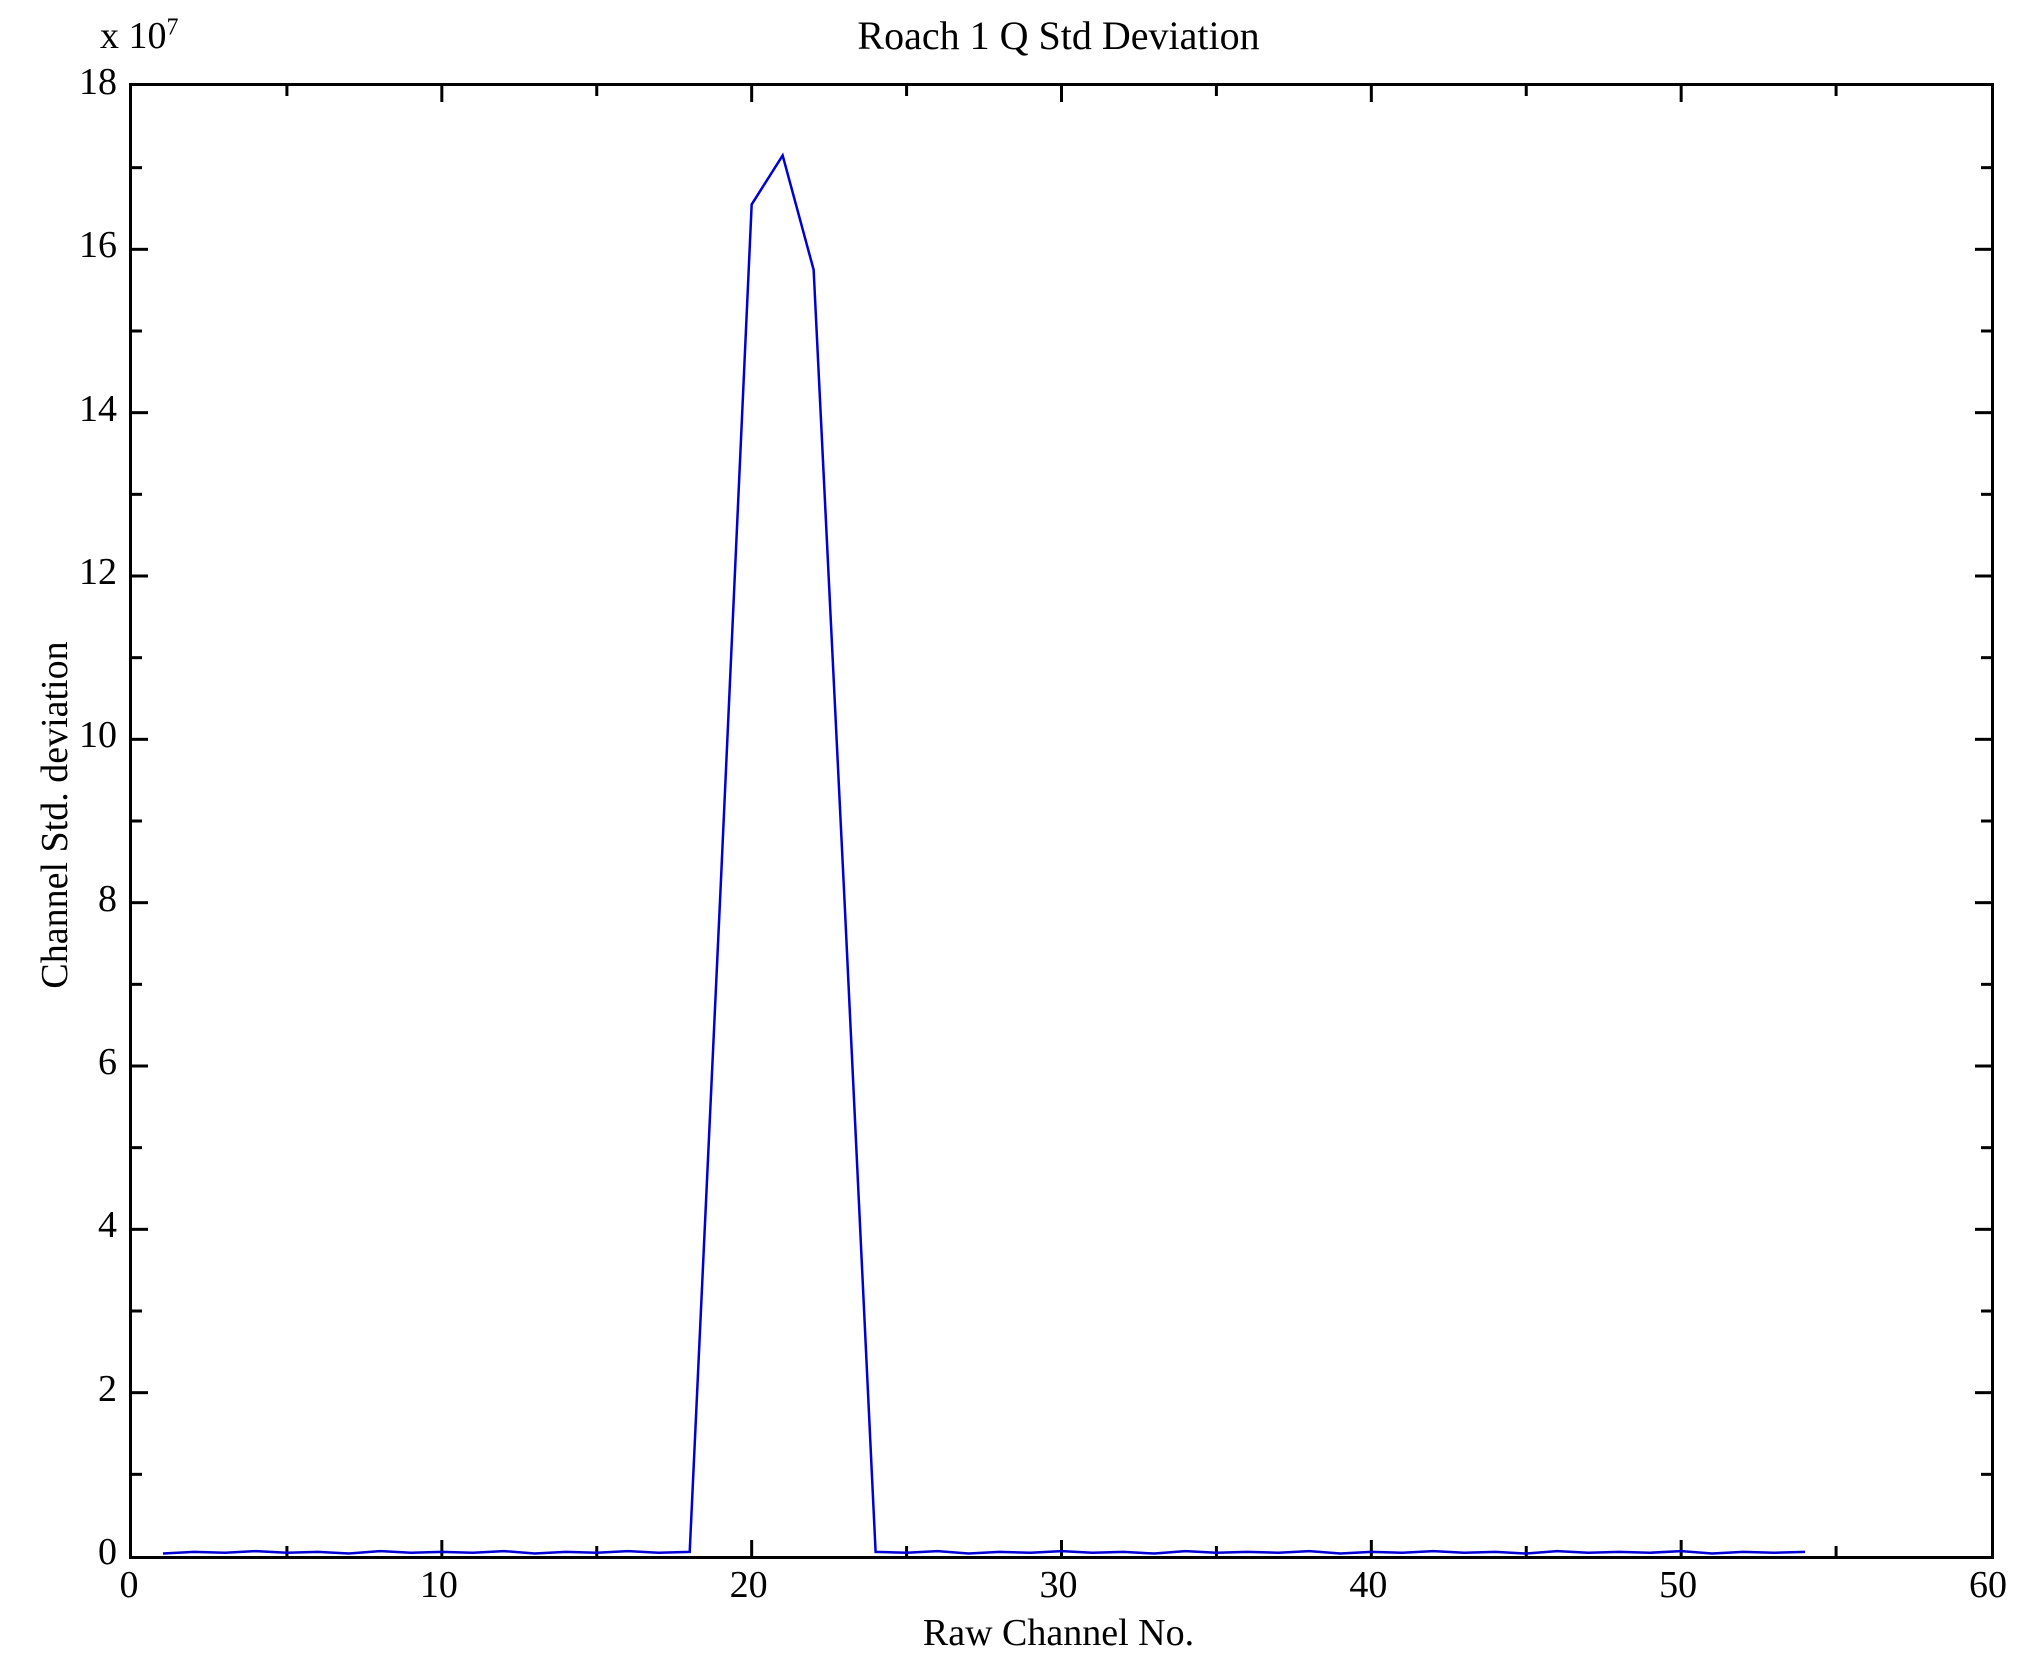  I want to click on y-axis-tick-label: 2, so click(107, 1388).